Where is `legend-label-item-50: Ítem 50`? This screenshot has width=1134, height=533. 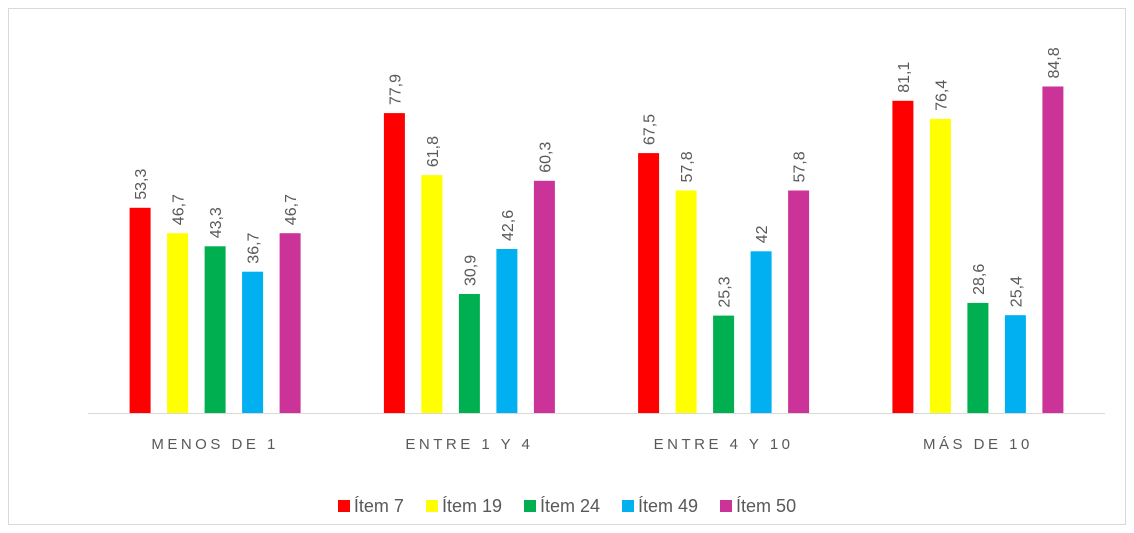
legend-label-item-50: Ítem 50 is located at coordinates (766, 505).